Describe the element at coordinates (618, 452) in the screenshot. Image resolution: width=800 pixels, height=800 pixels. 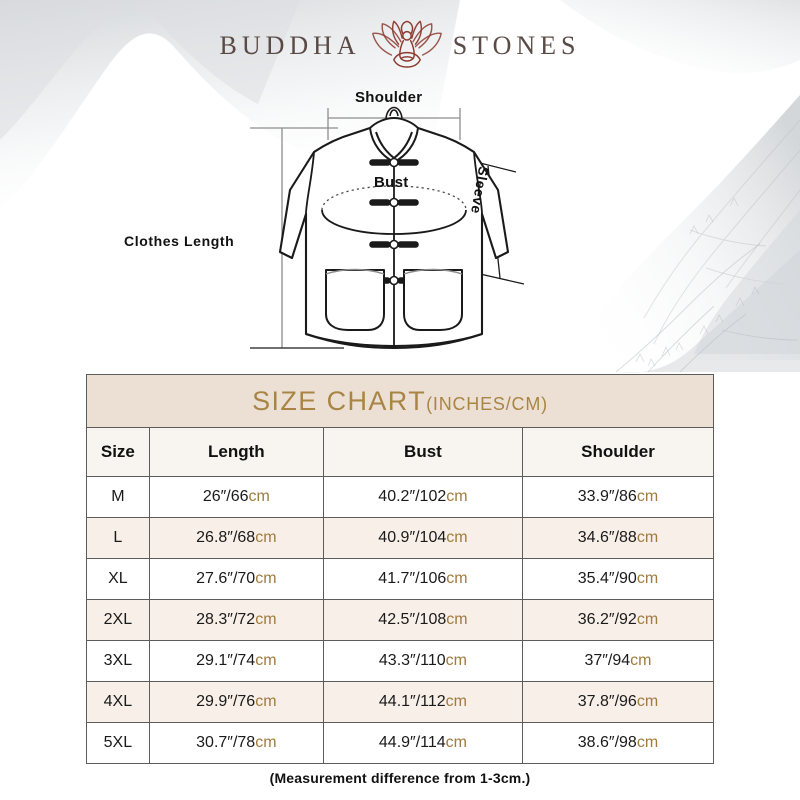
I see `column-header-shoulder: Shoulder` at that location.